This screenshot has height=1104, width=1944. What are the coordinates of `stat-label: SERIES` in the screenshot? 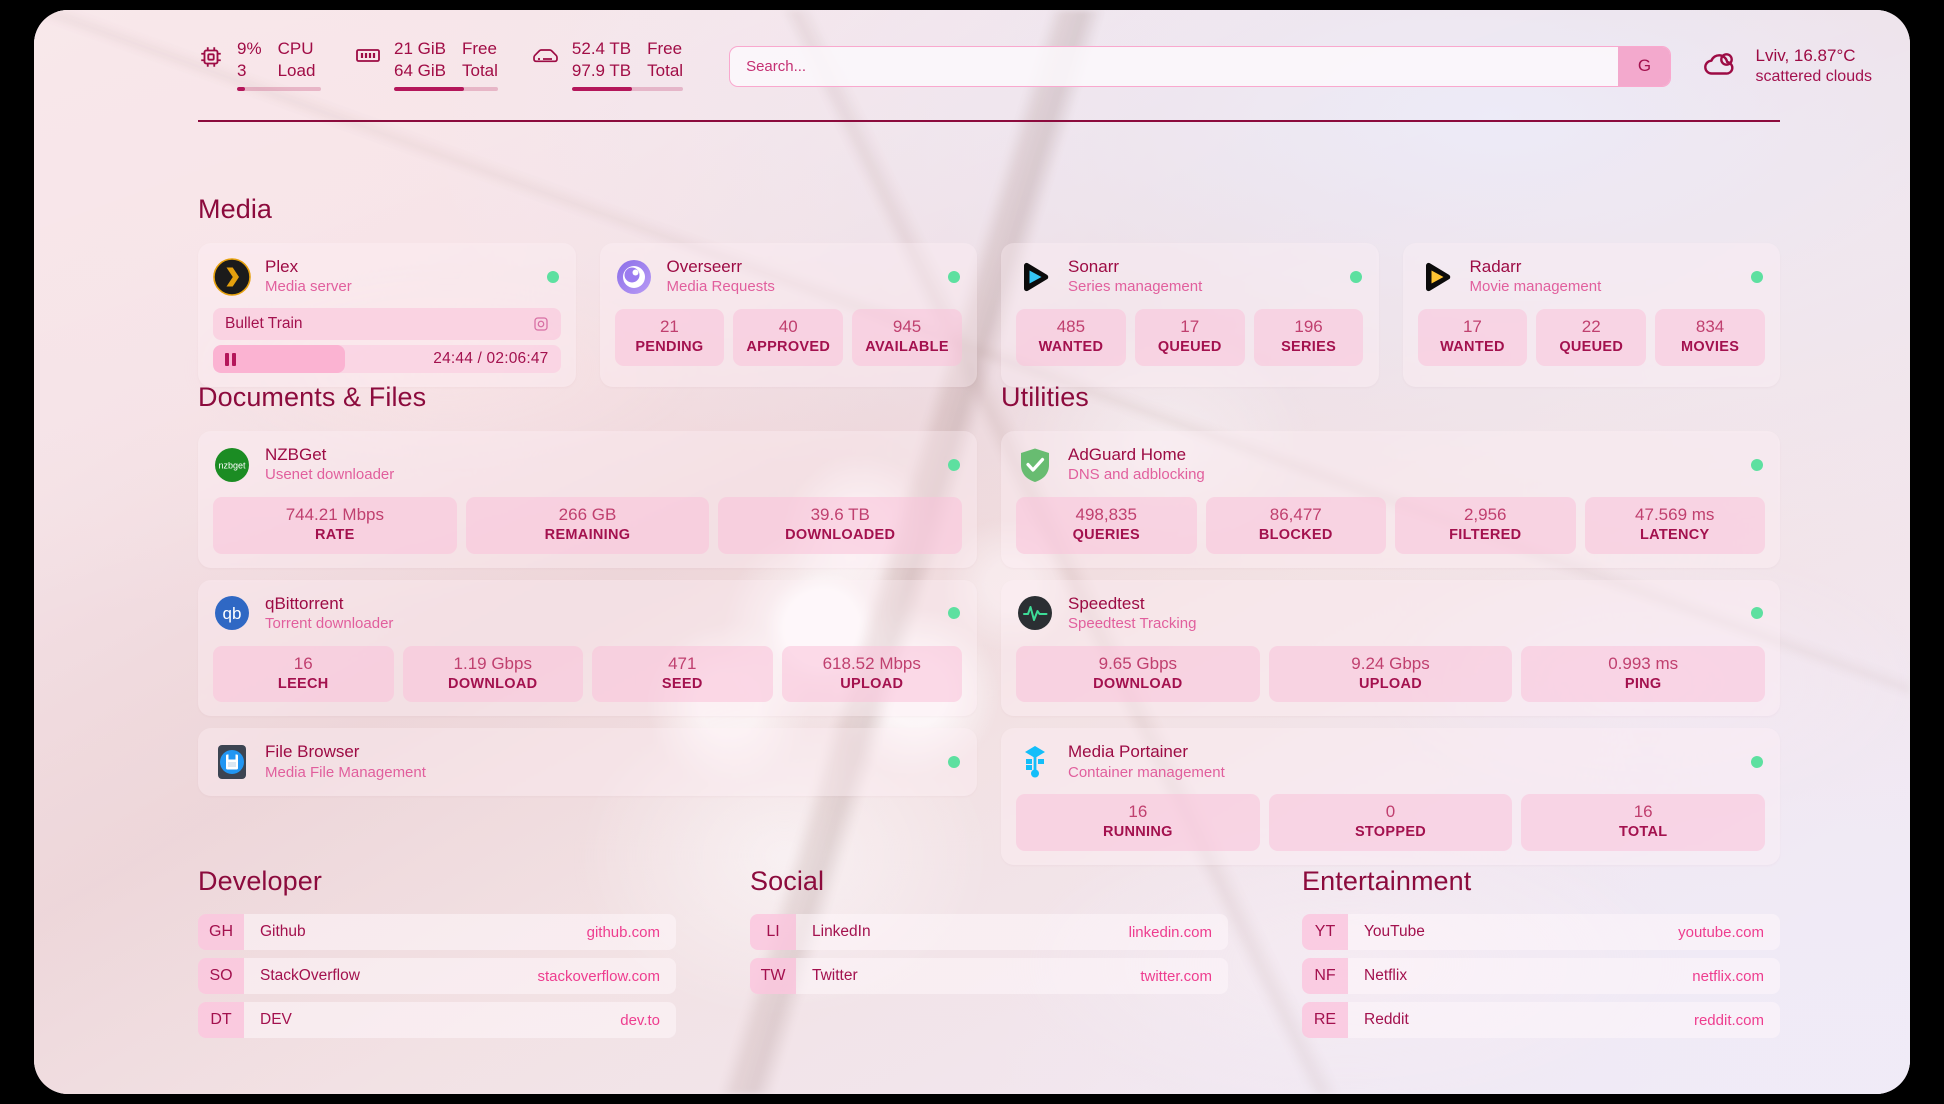 It's located at (1309, 347).